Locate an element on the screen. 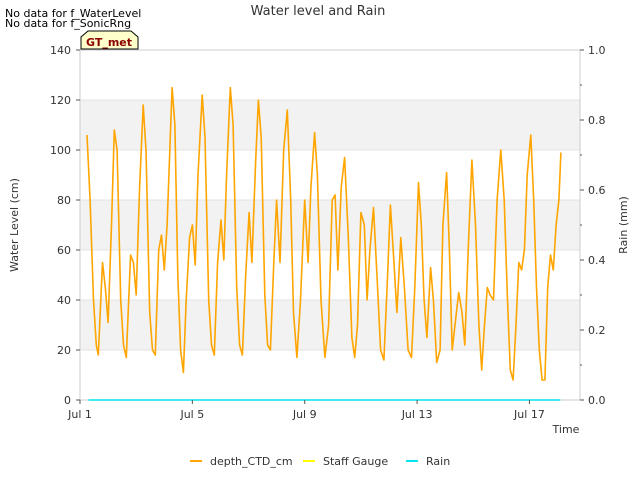 The width and height of the screenshot is (640, 480). chart-title: Water level and Rain is located at coordinates (318, 11).